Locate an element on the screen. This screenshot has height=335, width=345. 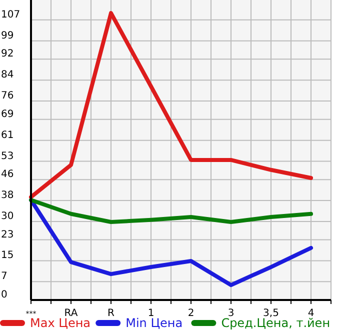
y-tick-label: 92 is located at coordinates (7, 54).